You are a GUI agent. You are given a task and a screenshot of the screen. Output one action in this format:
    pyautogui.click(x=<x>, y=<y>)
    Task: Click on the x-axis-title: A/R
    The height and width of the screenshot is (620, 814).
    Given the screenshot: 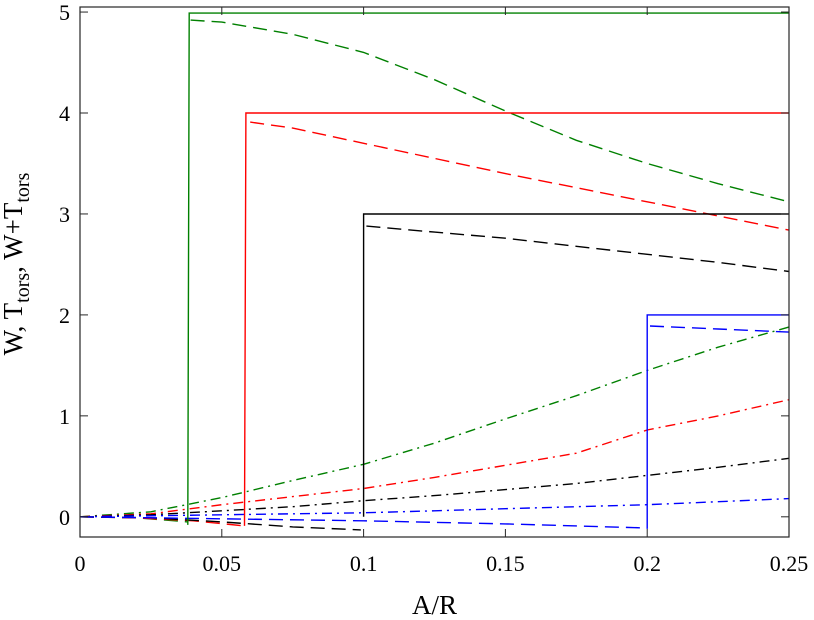 What is the action you would take?
    pyautogui.click(x=434, y=605)
    